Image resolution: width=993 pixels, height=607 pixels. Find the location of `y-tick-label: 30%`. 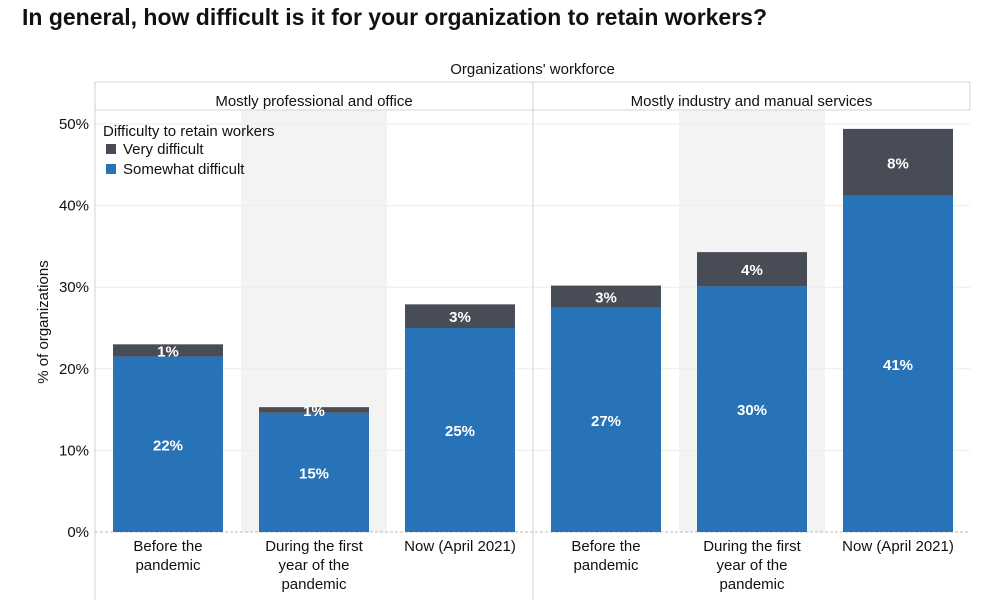

y-tick-label: 30% is located at coordinates (74, 287).